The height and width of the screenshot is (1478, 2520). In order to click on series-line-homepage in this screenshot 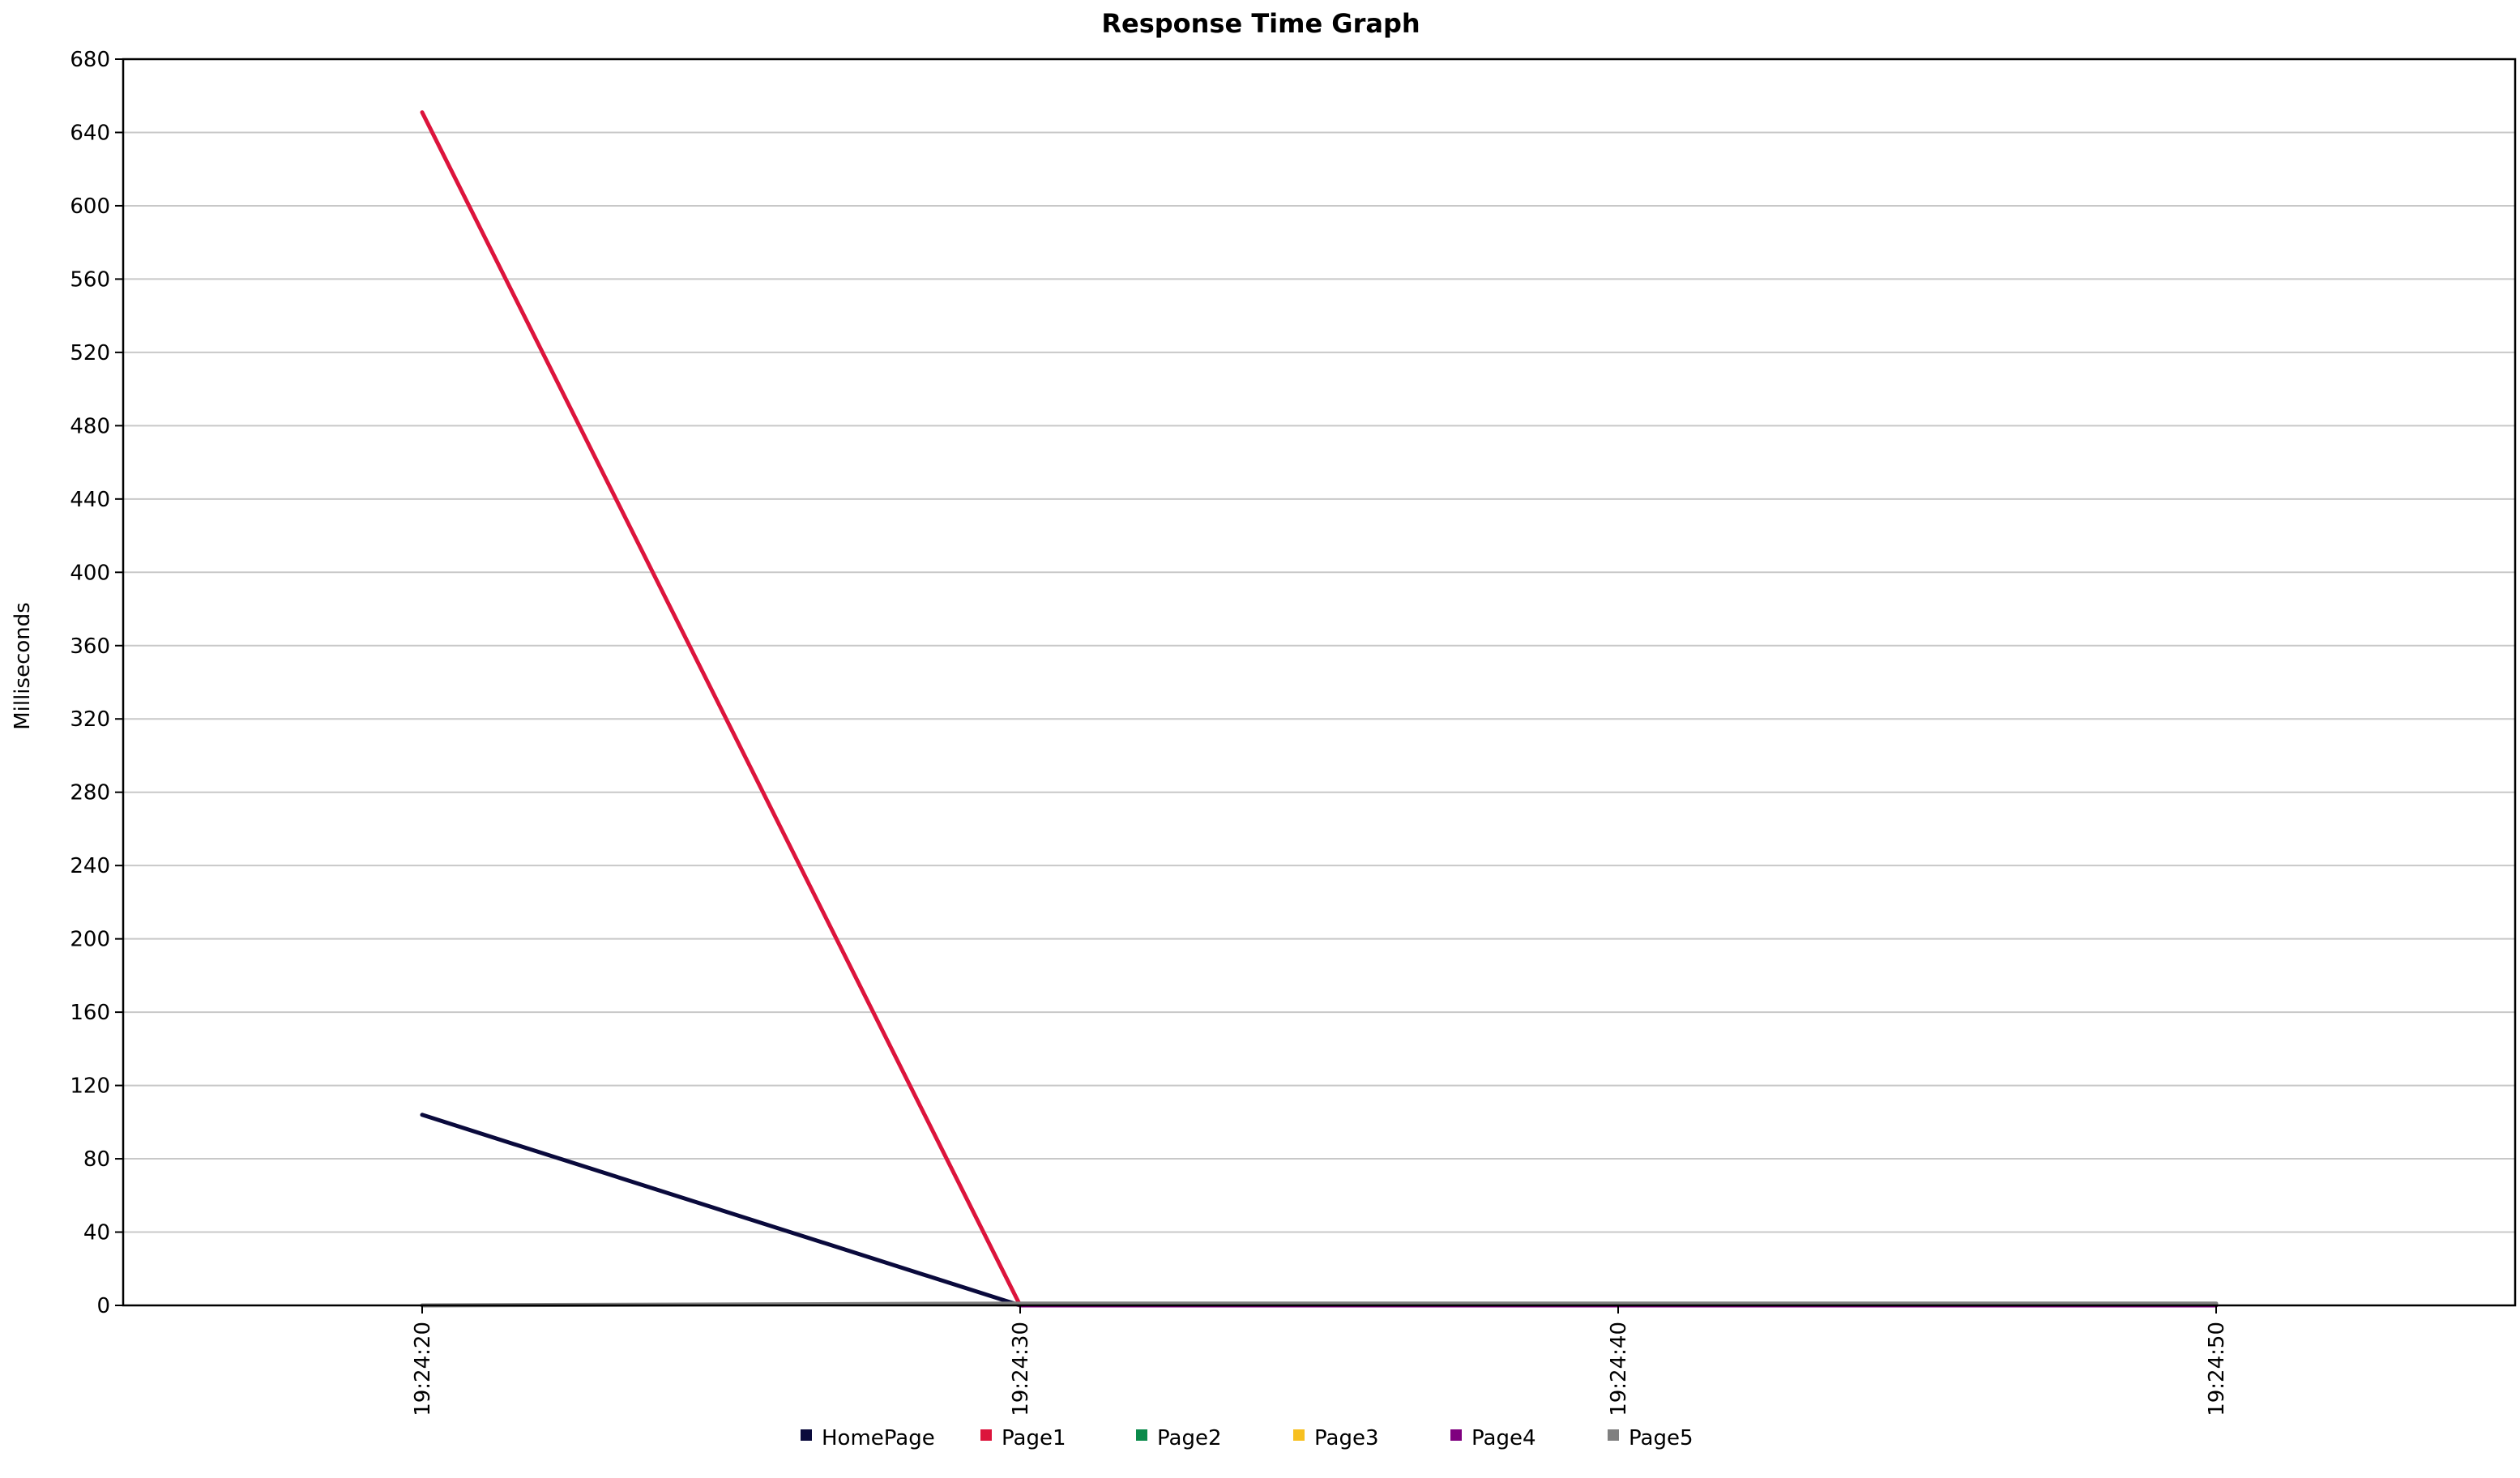, I will do `click(721, 1210)`.